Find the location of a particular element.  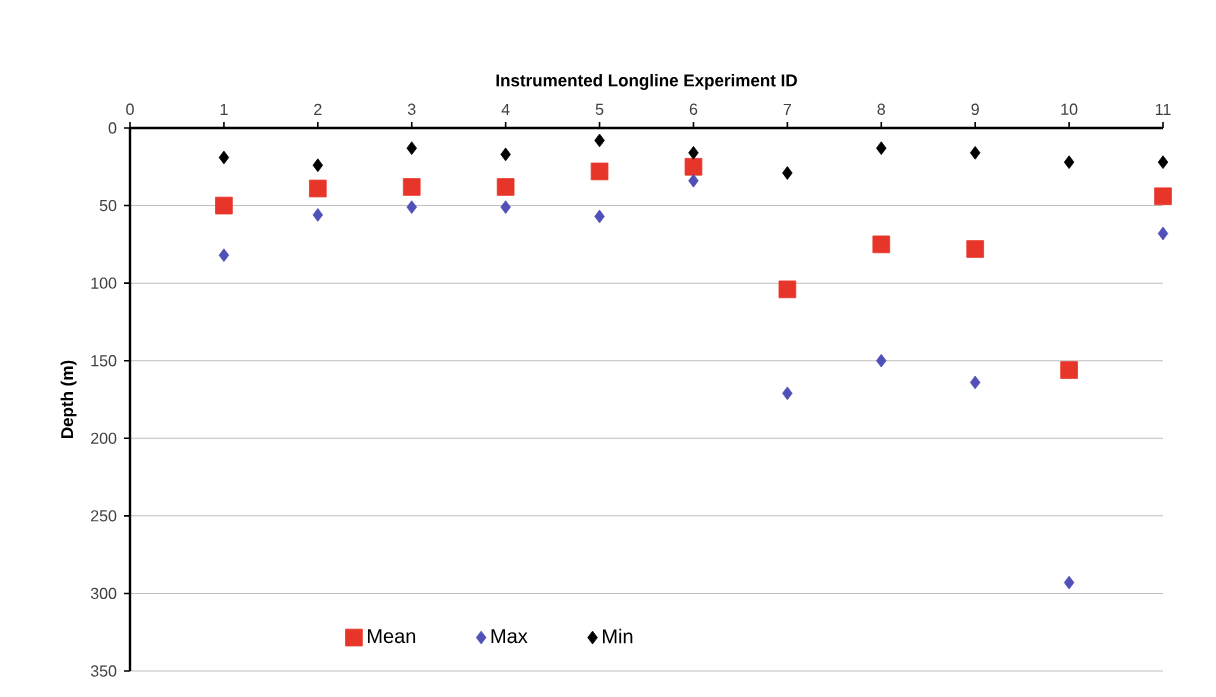

y-tick-label: 200 is located at coordinates (104, 438).